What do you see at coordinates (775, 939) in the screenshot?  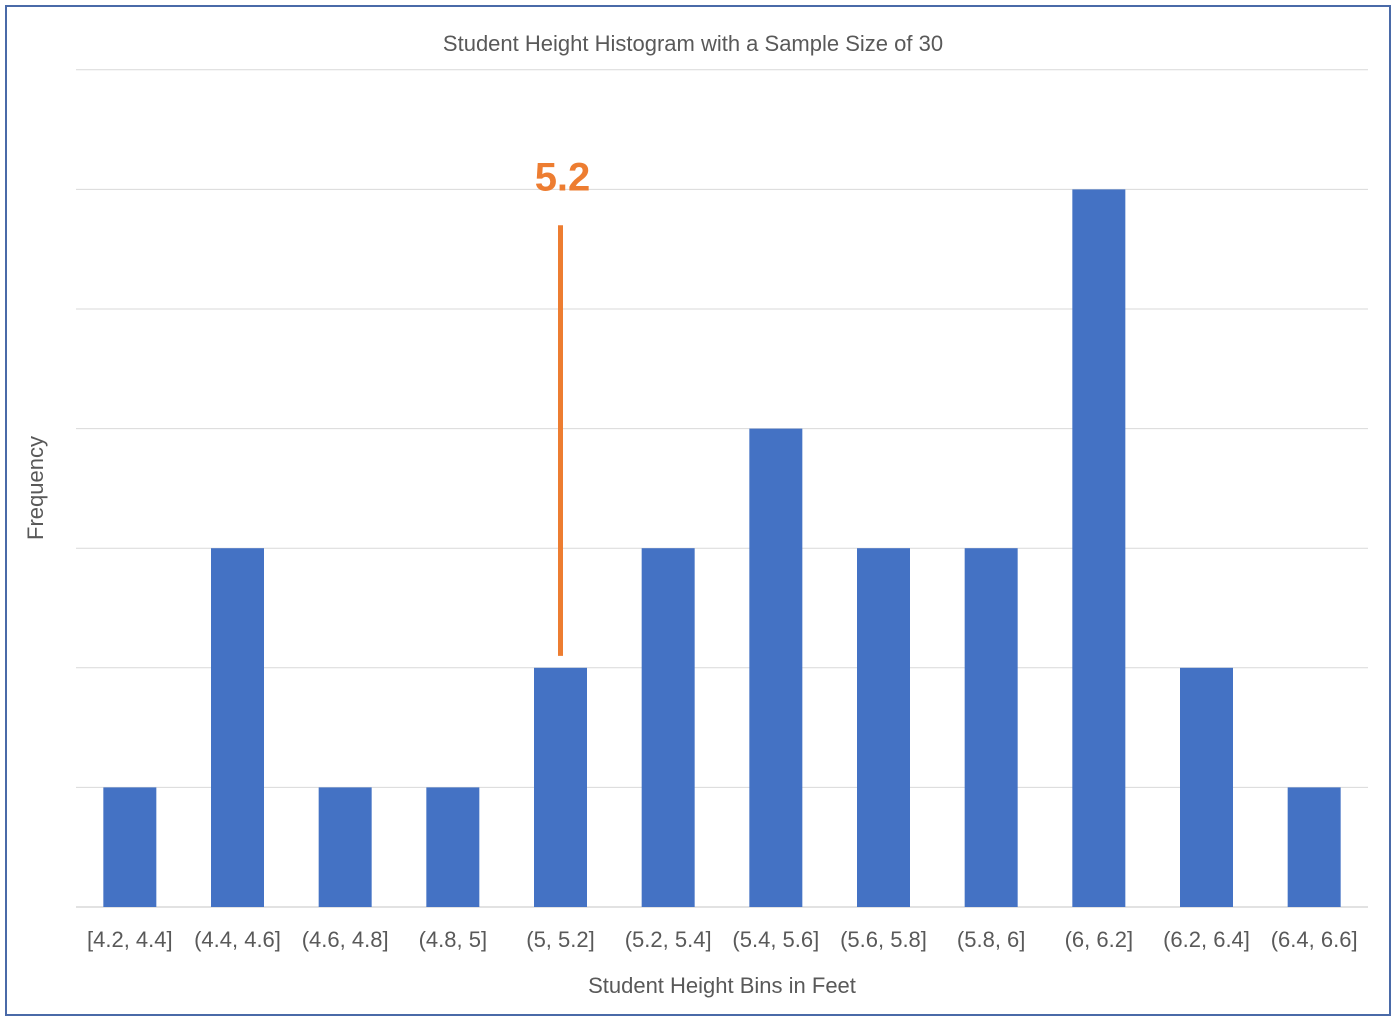 I see `x-tick-label: (5.4, 5.6]` at bounding box center [775, 939].